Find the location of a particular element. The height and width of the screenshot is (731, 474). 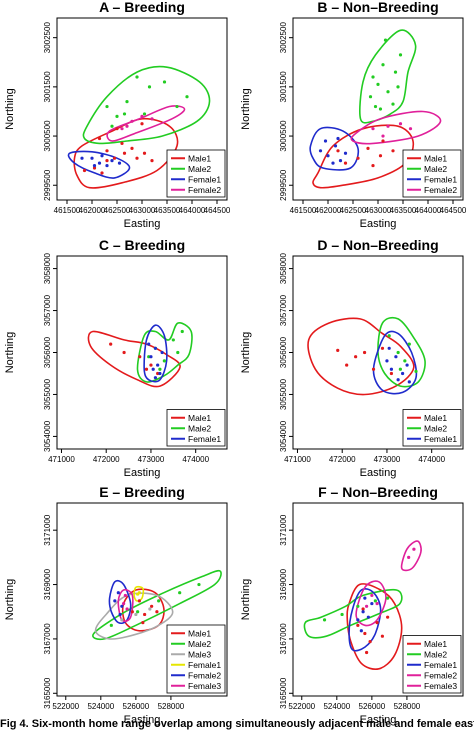

y-tick-label: 3058000 is located at coordinates (47, 268).